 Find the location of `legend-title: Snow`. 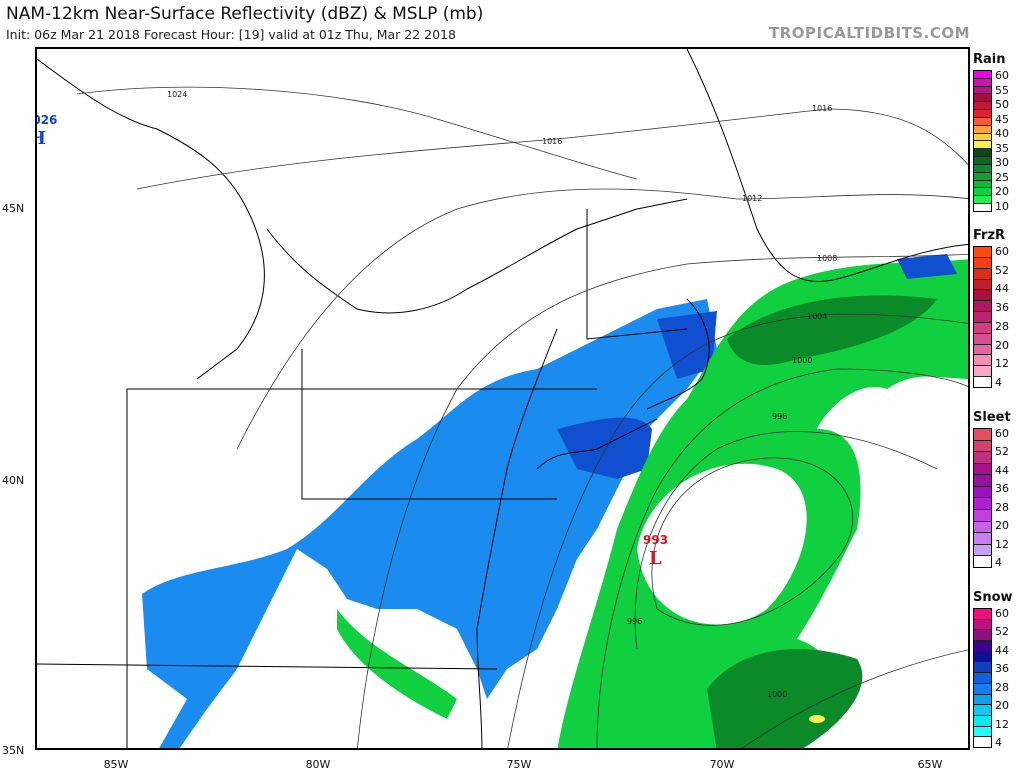

legend-title: Snow is located at coordinates (993, 597).